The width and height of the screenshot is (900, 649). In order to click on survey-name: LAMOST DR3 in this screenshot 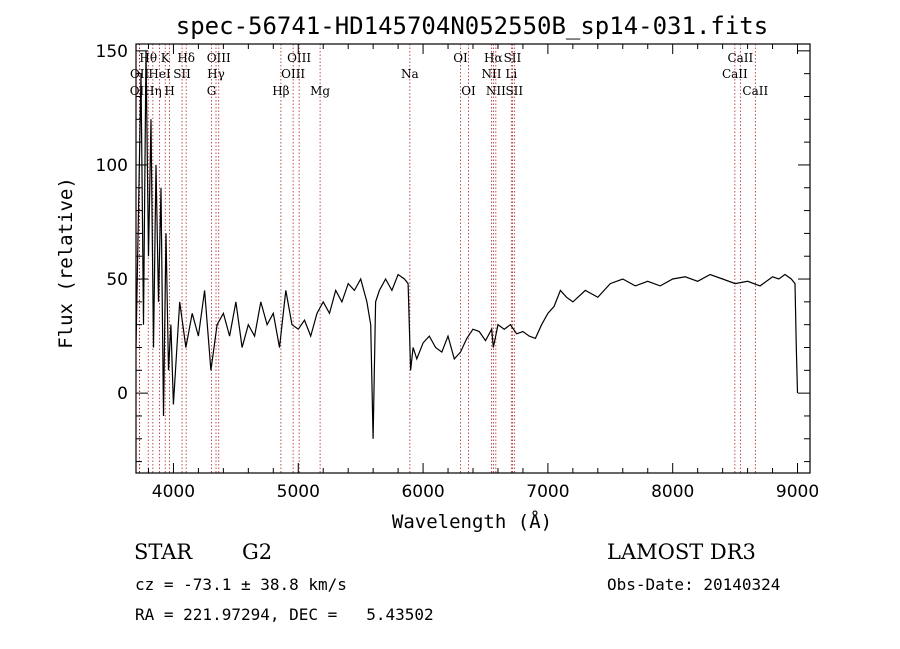, I will do `click(681, 552)`.